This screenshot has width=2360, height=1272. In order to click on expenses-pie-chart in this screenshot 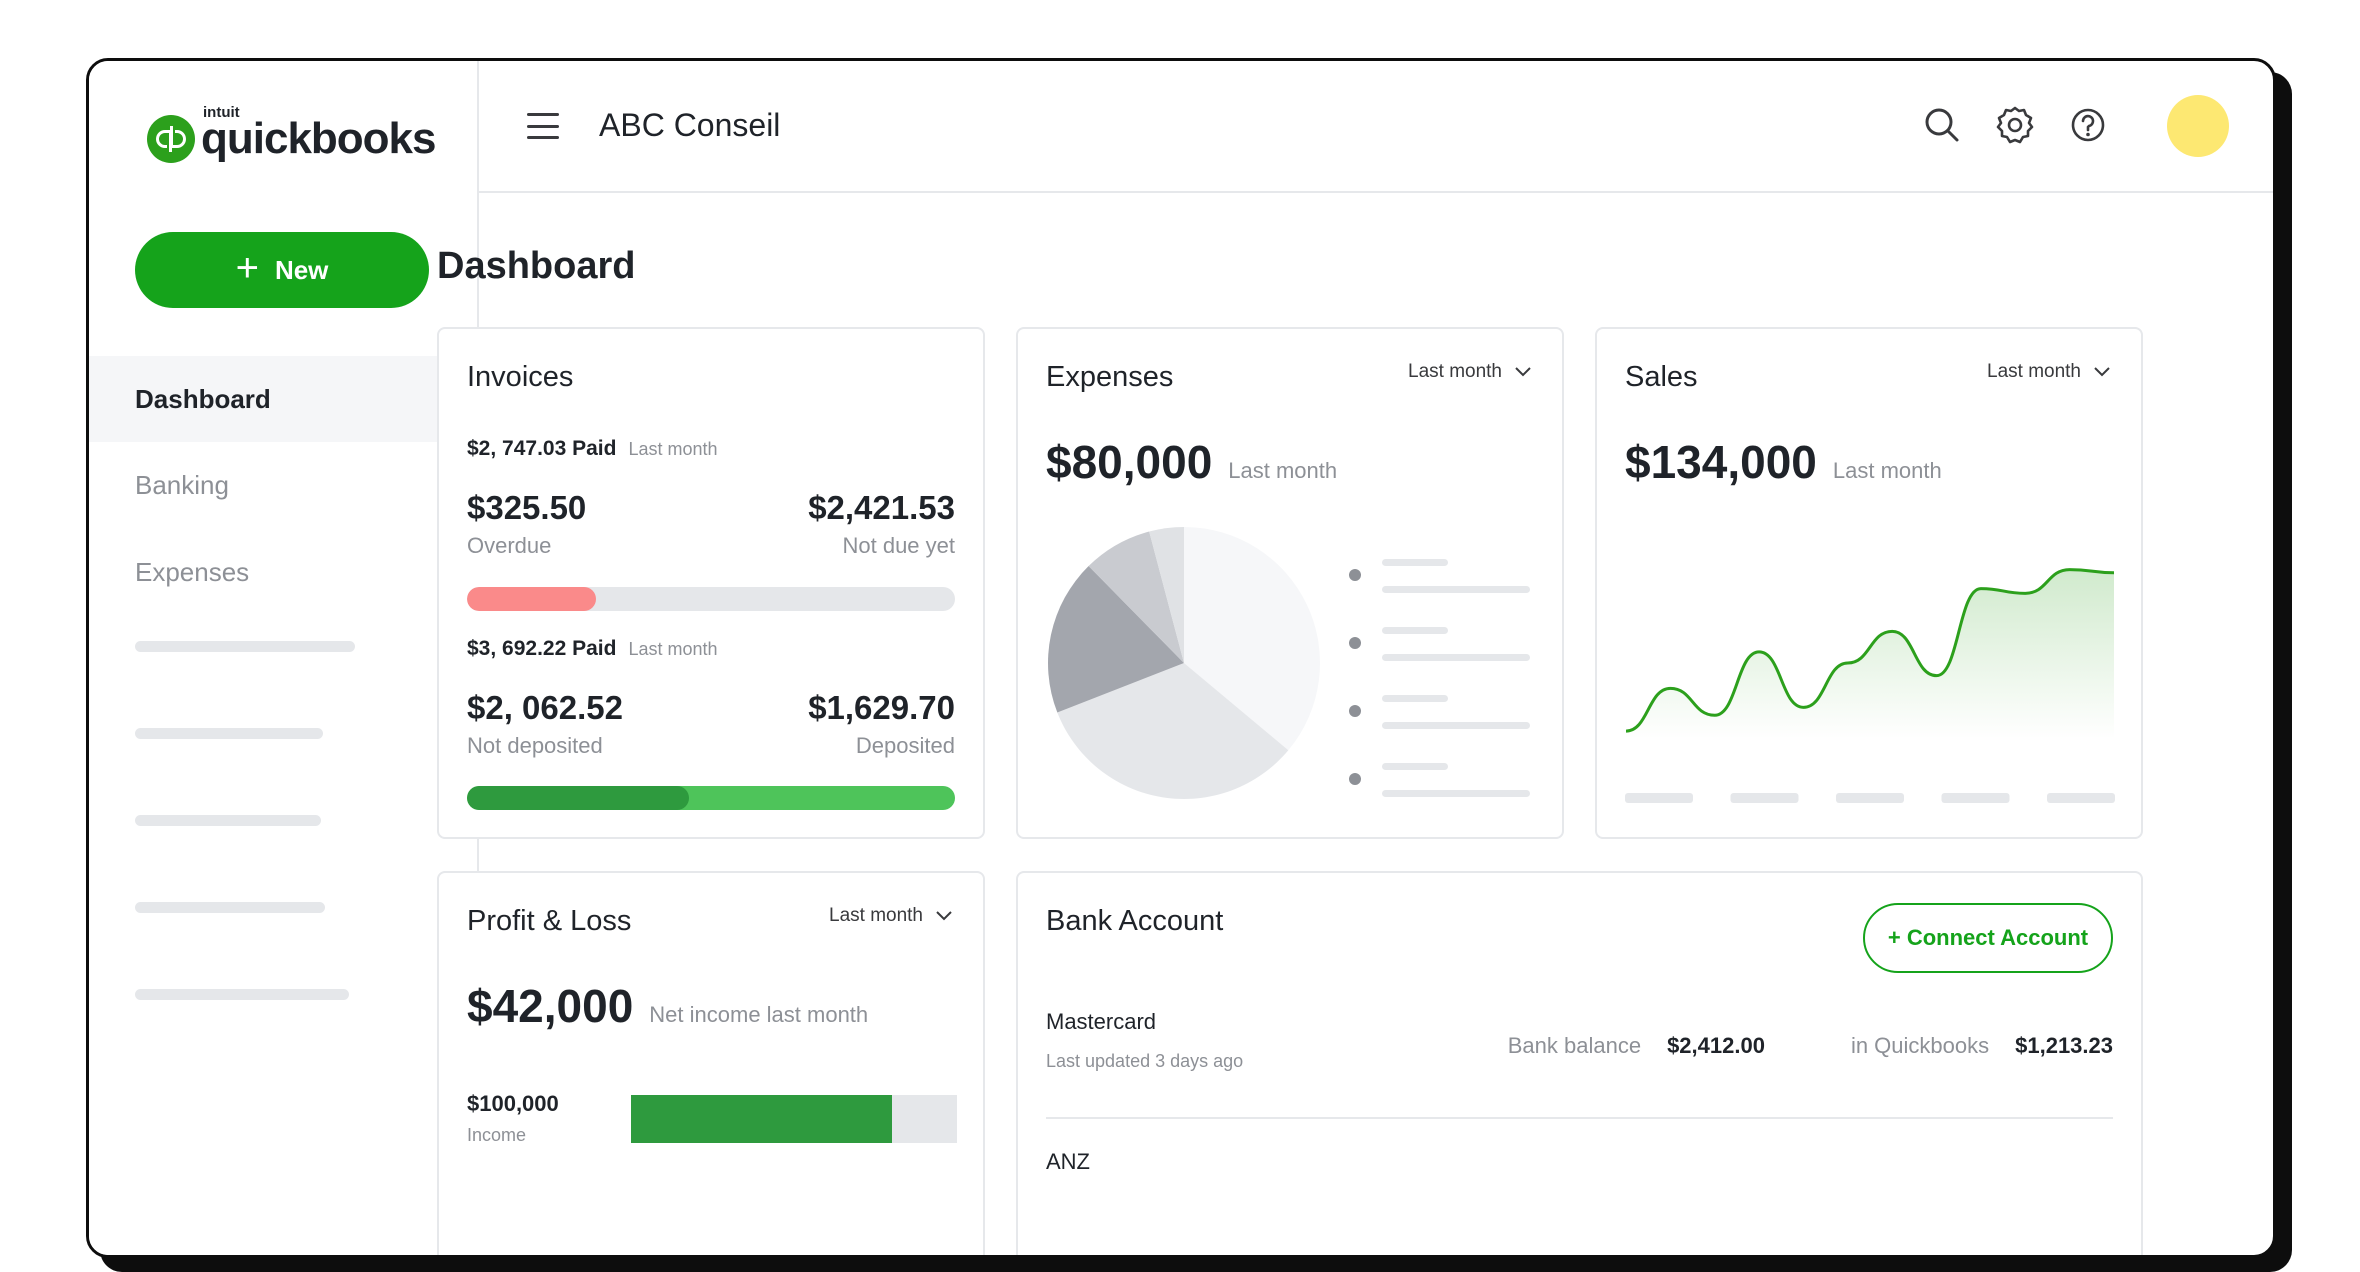, I will do `click(1184, 663)`.